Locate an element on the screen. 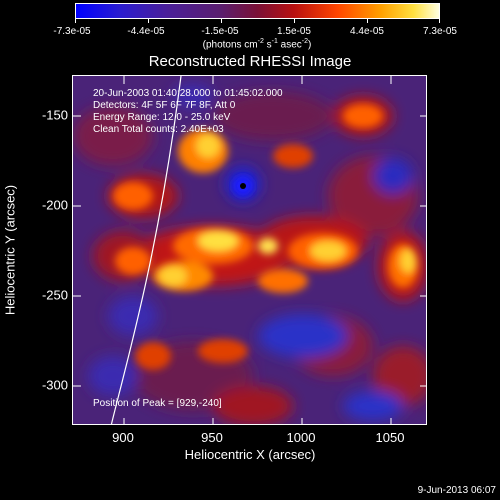 The width and height of the screenshot is (500, 500). colorbar-unit: (photons cm-2 s-1 asec-2) is located at coordinates (257, 44).